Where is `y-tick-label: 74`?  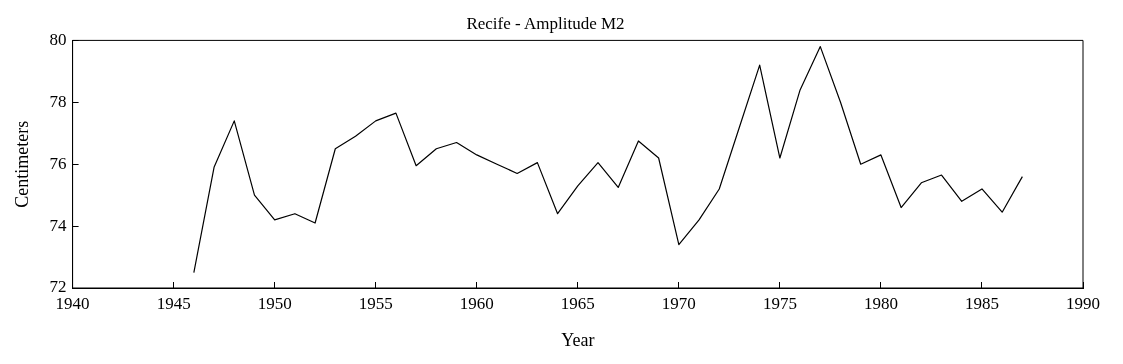
y-tick-label: 74 is located at coordinates (58, 225).